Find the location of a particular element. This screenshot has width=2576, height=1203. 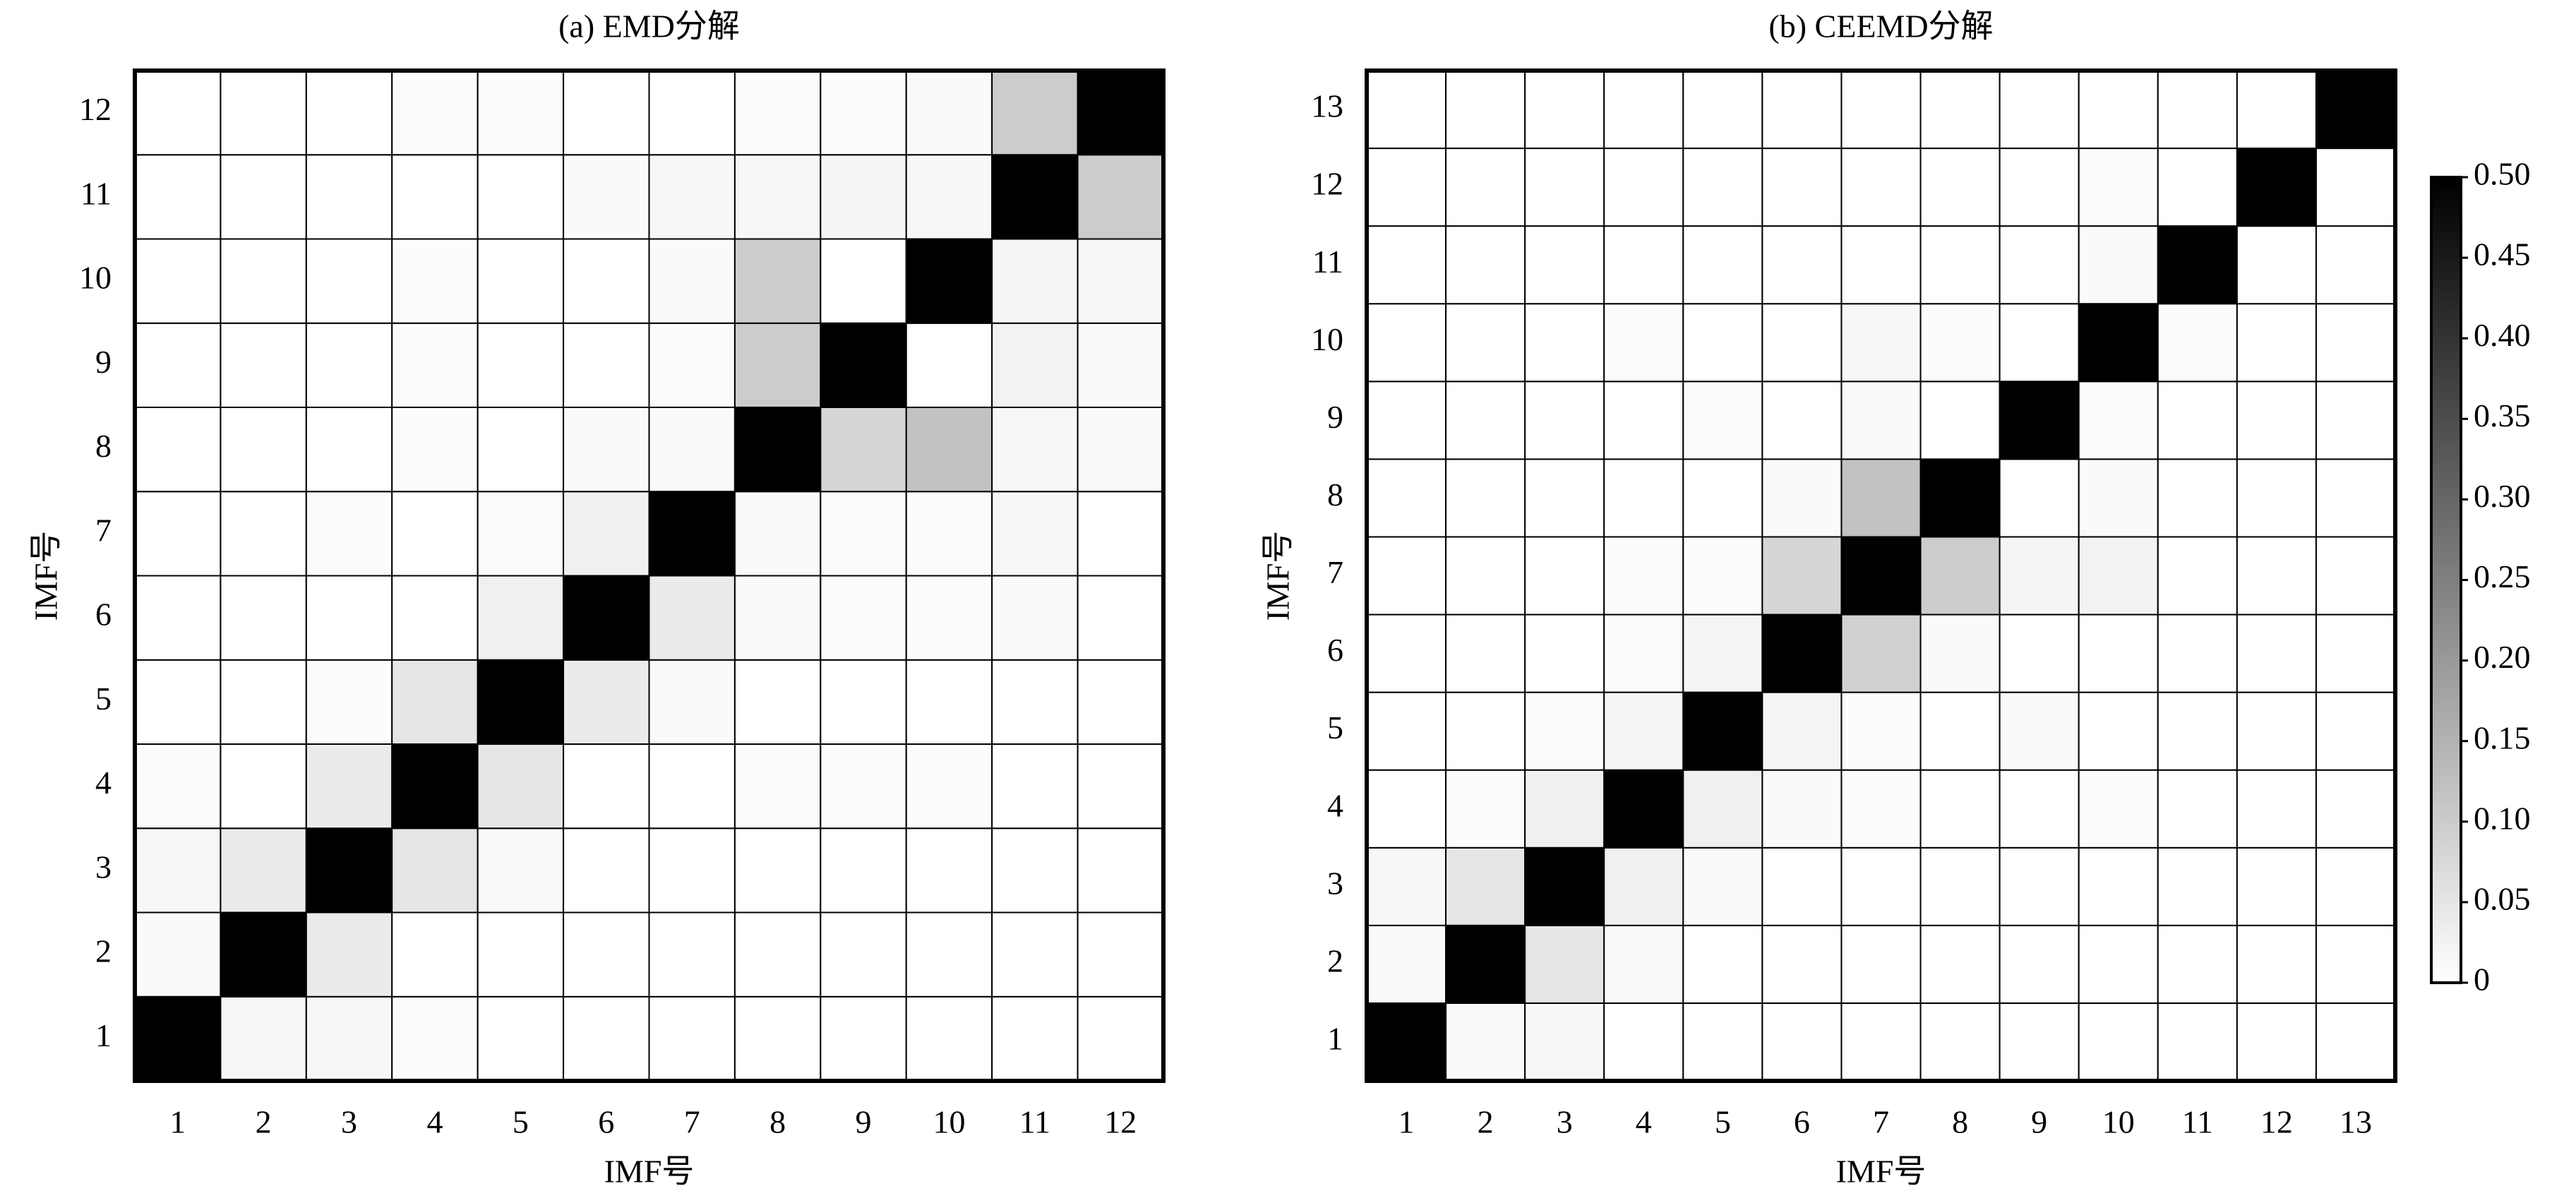

x-tick-label: 9 is located at coordinates (864, 1122).